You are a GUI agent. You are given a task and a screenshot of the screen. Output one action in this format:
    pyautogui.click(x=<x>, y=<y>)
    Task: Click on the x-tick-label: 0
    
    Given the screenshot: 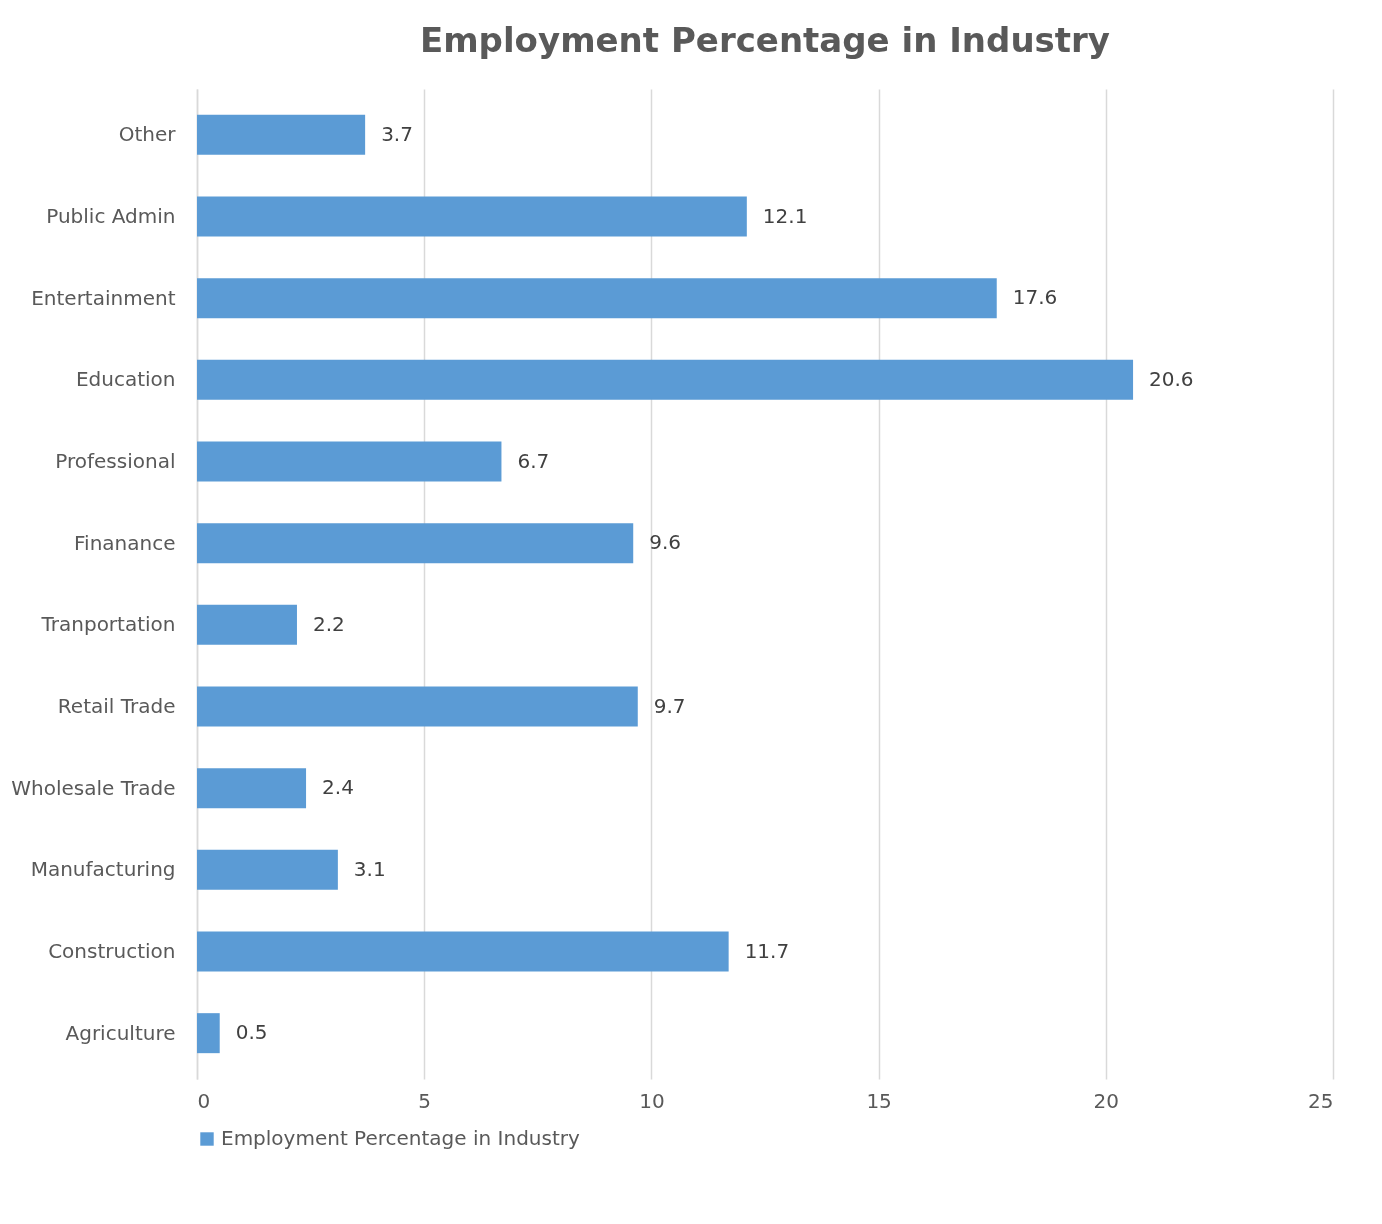 What is the action you would take?
    pyautogui.click(x=204, y=1100)
    